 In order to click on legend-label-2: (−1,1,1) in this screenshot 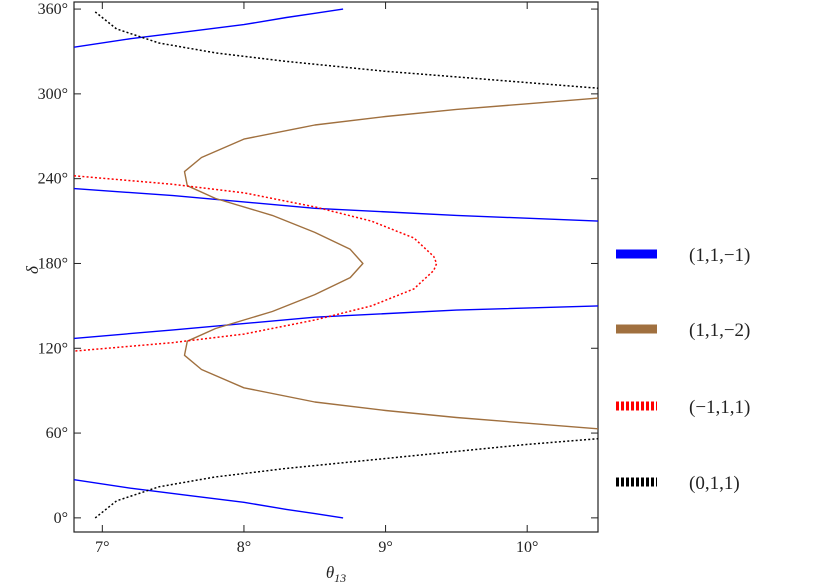, I will do `click(719, 407)`.